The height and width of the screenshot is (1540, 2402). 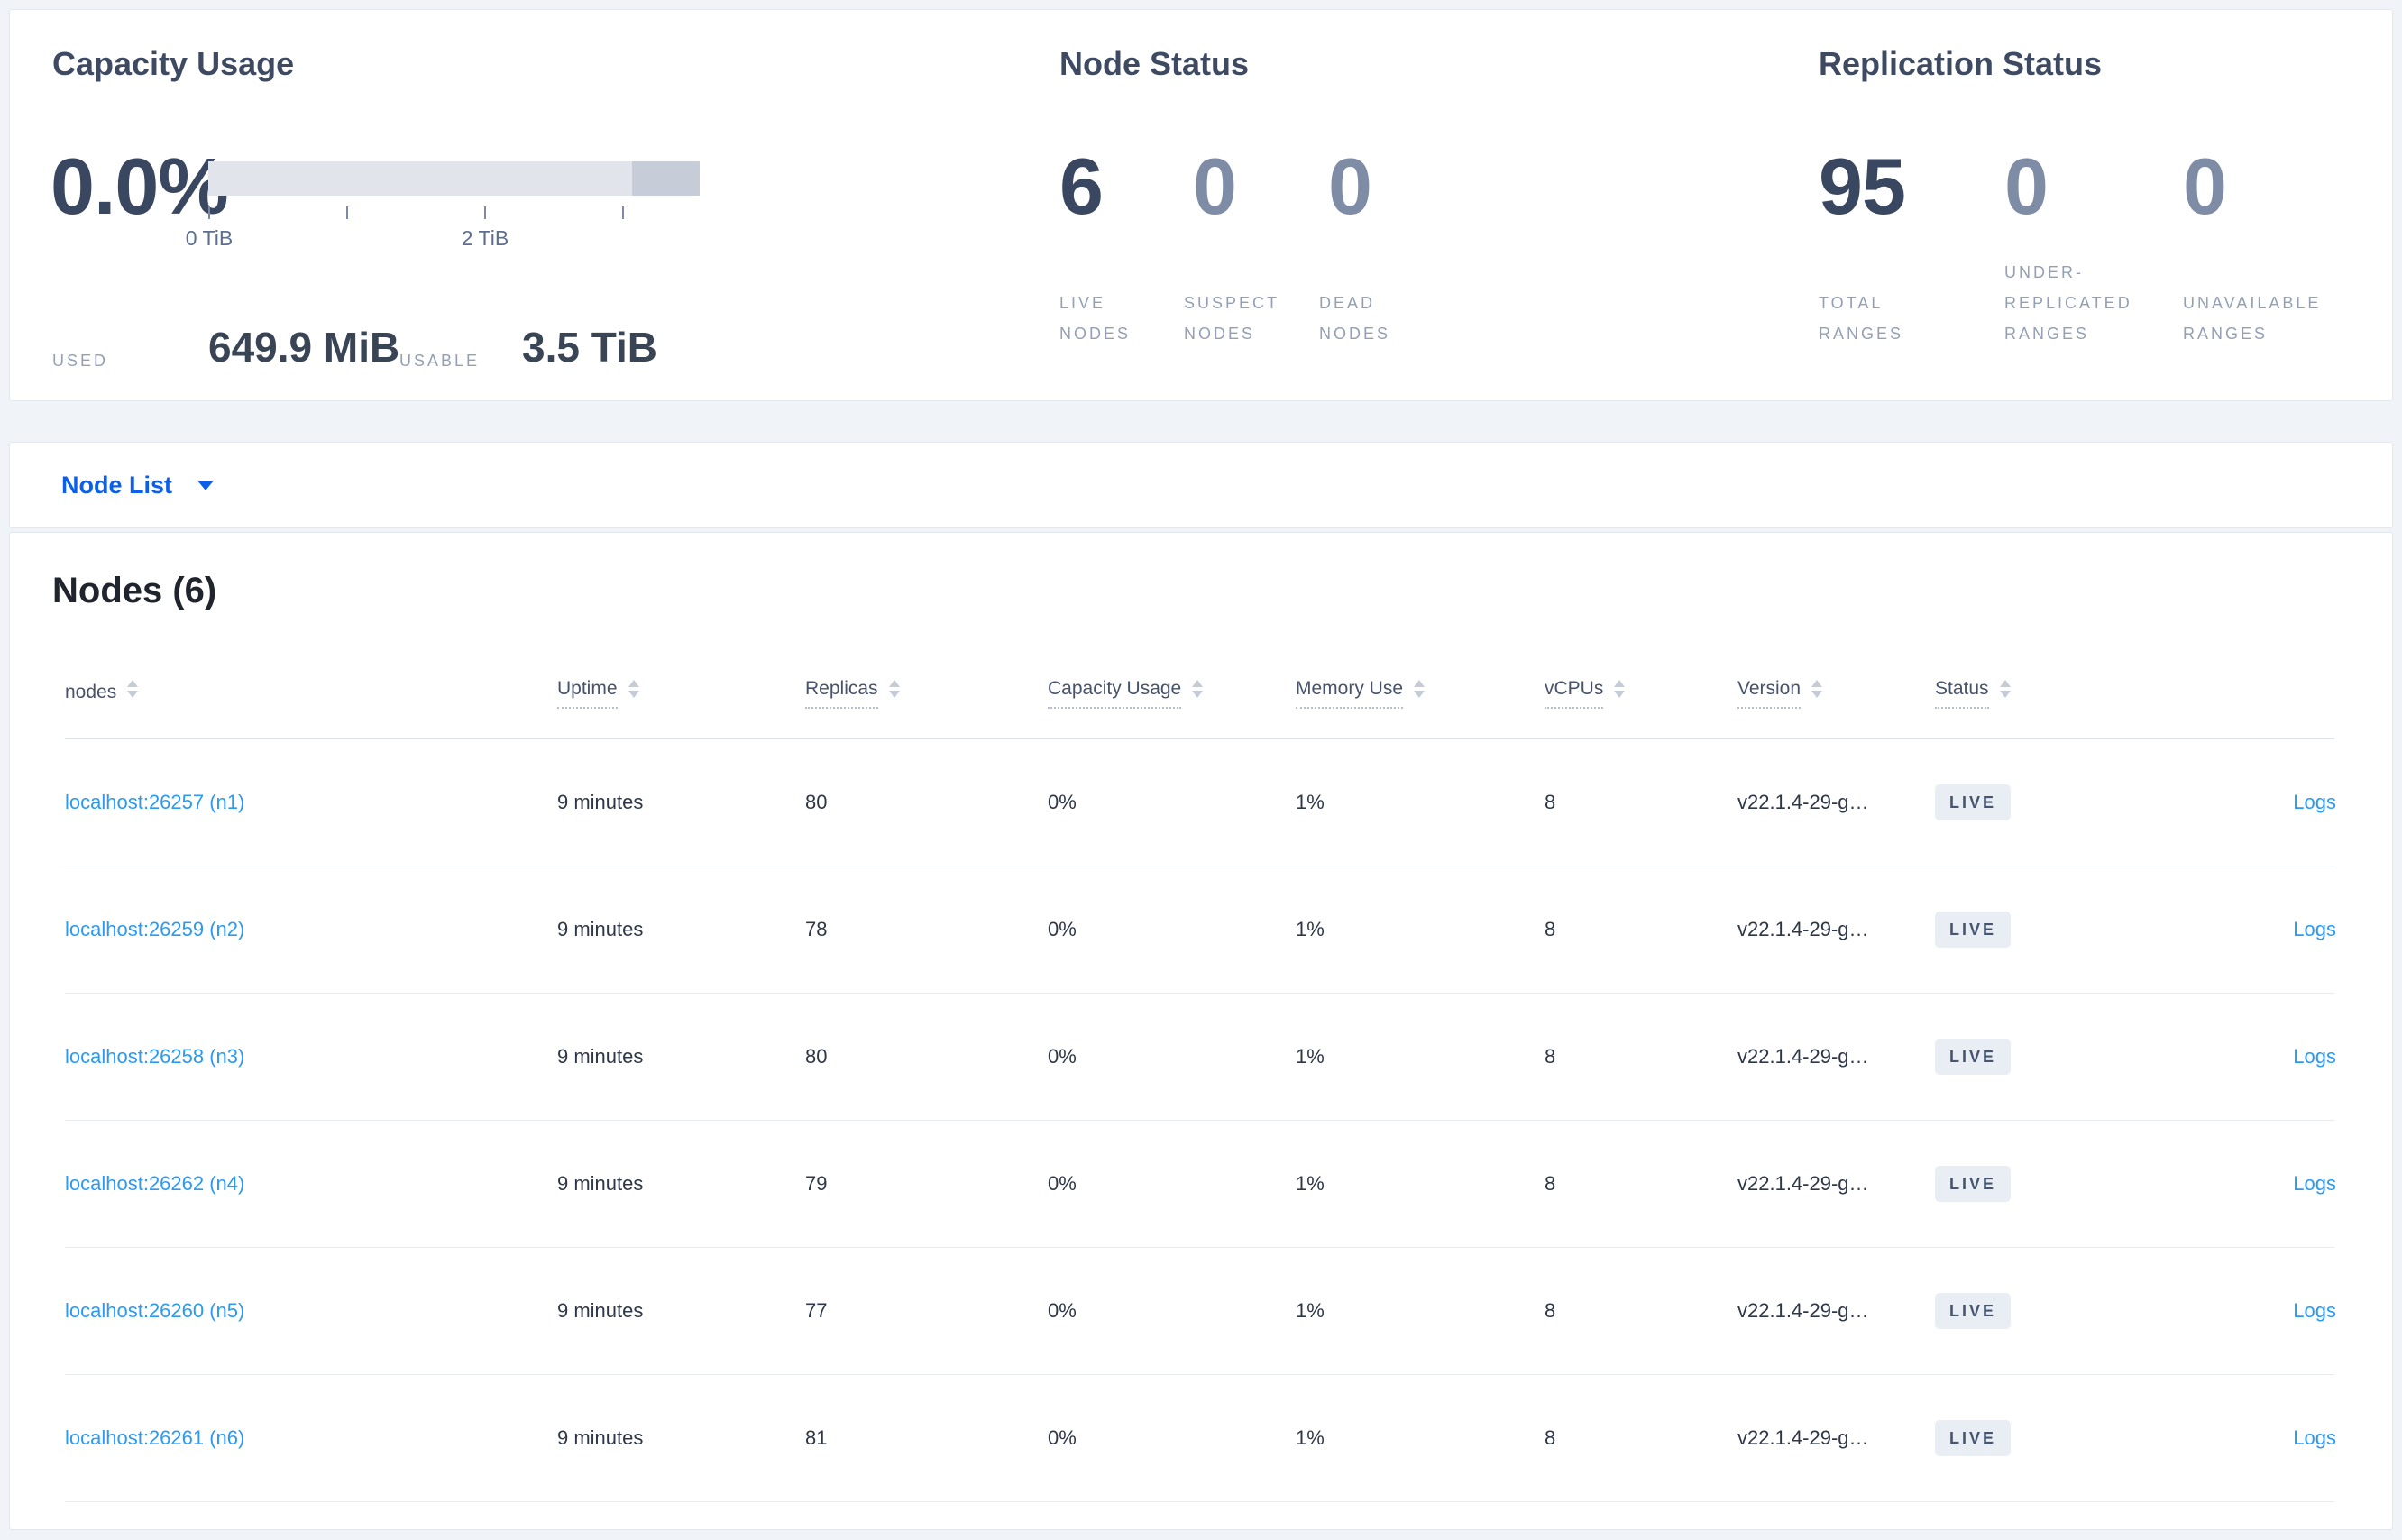 I want to click on usable-label: USABLE, so click(x=440, y=361).